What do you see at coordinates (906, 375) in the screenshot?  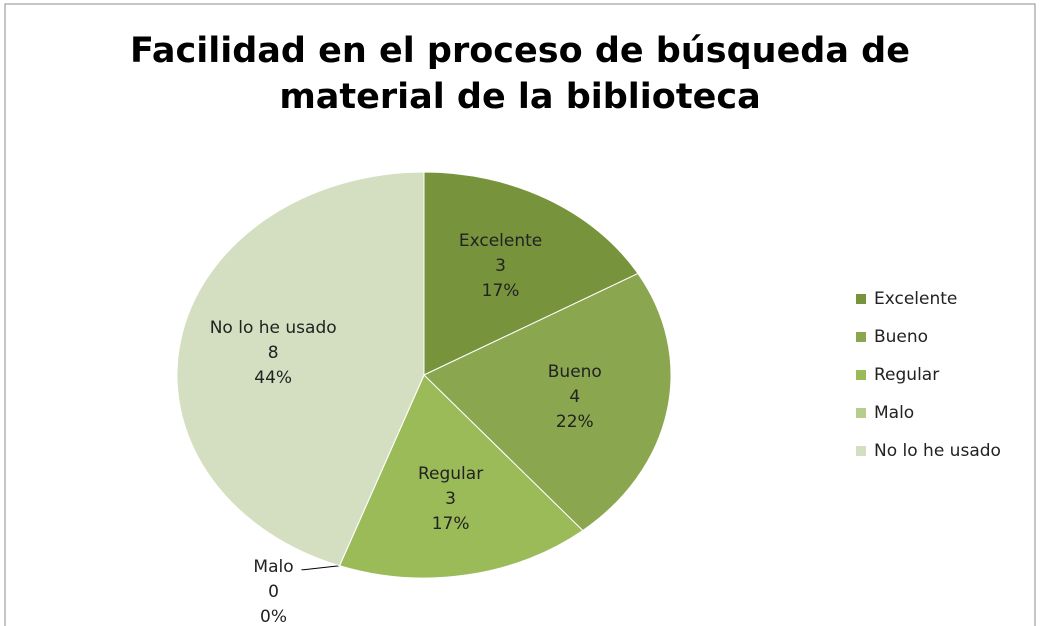 I see `legend-label: Regular` at bounding box center [906, 375].